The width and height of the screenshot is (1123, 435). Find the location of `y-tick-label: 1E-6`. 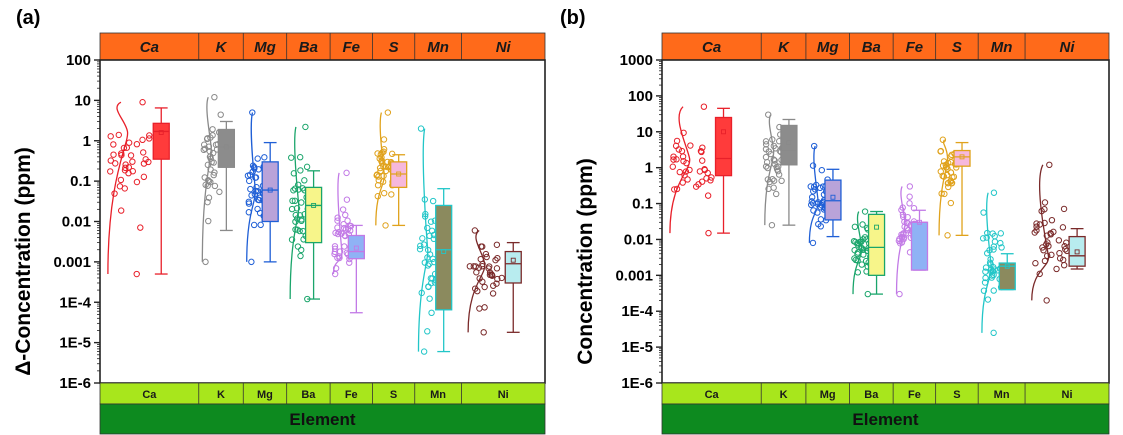

y-tick-label: 1E-6 is located at coordinates (75, 383).